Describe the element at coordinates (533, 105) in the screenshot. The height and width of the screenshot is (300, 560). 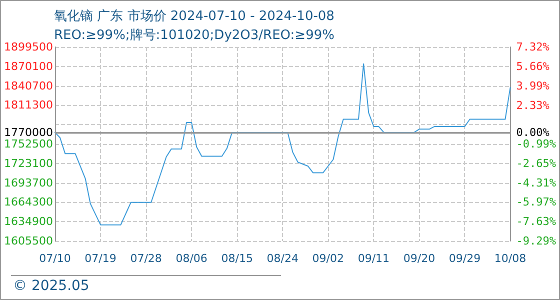
I see `y2-tick-label: 2.33%` at that location.